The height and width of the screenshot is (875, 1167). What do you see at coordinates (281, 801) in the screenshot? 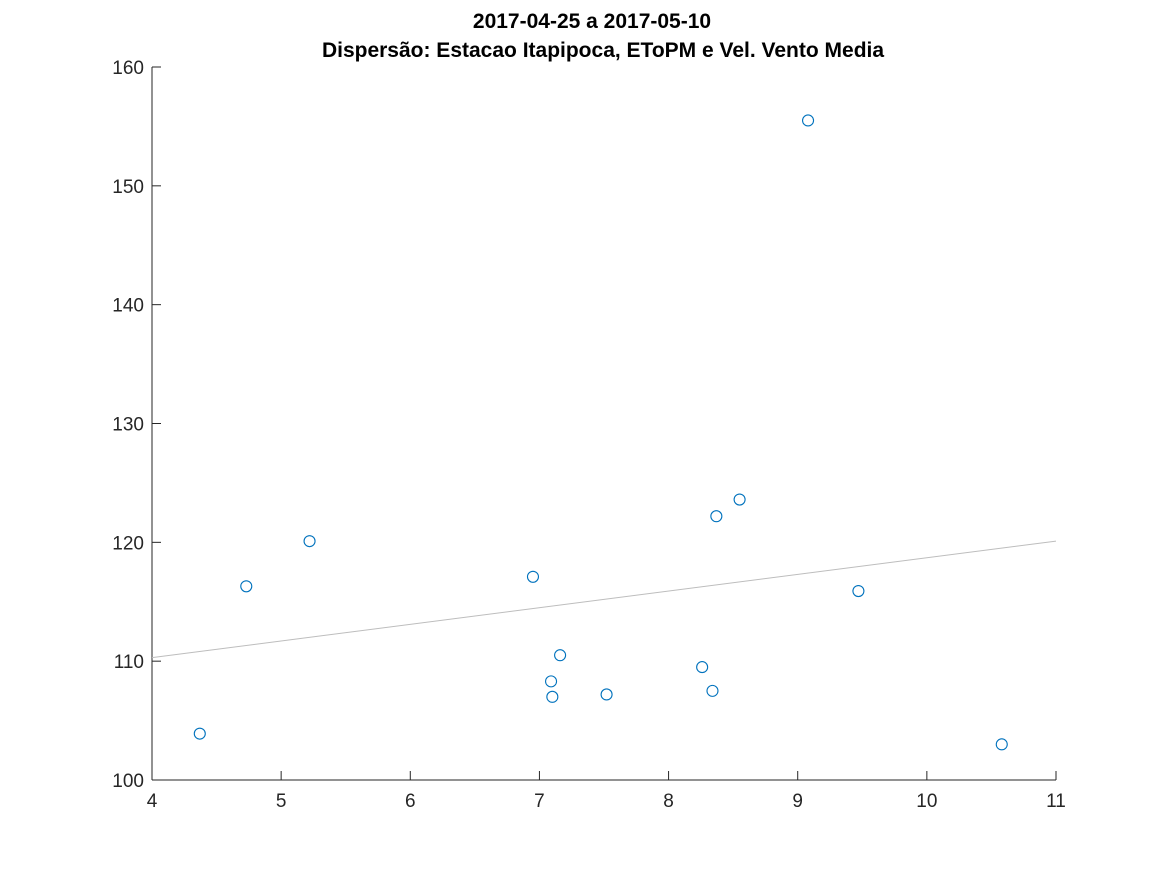
I see `x-tick-label: 5` at bounding box center [281, 801].